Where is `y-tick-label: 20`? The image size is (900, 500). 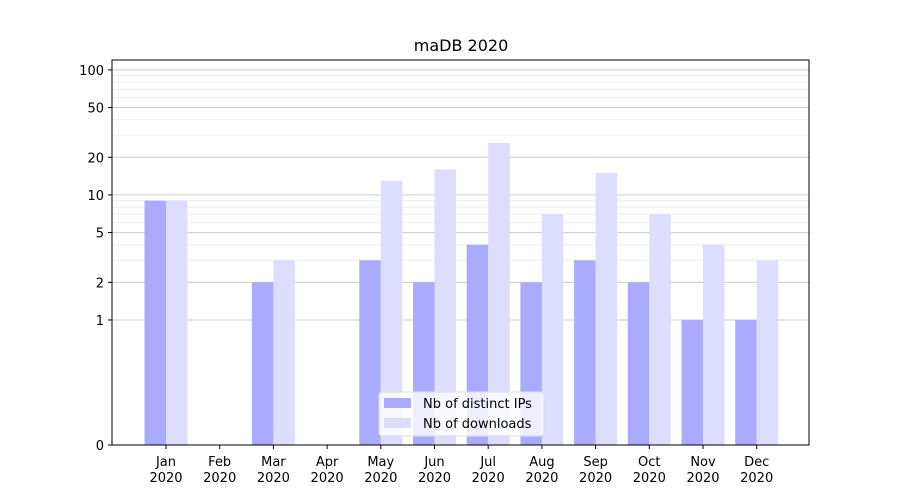
y-tick-label: 20 is located at coordinates (95, 158).